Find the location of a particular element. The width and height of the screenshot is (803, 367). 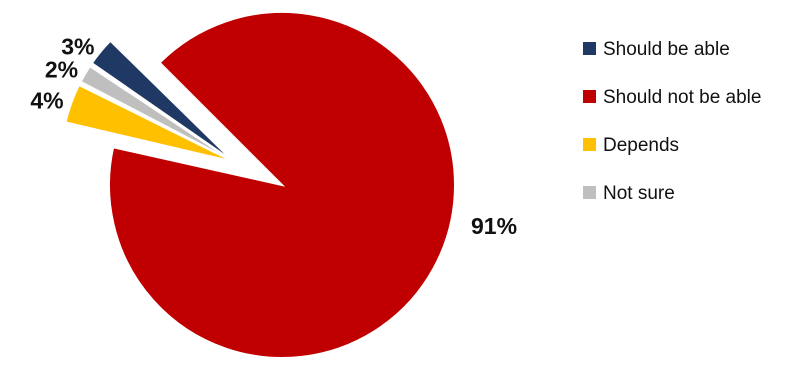

legend-label-depends: Depends is located at coordinates (641, 145).